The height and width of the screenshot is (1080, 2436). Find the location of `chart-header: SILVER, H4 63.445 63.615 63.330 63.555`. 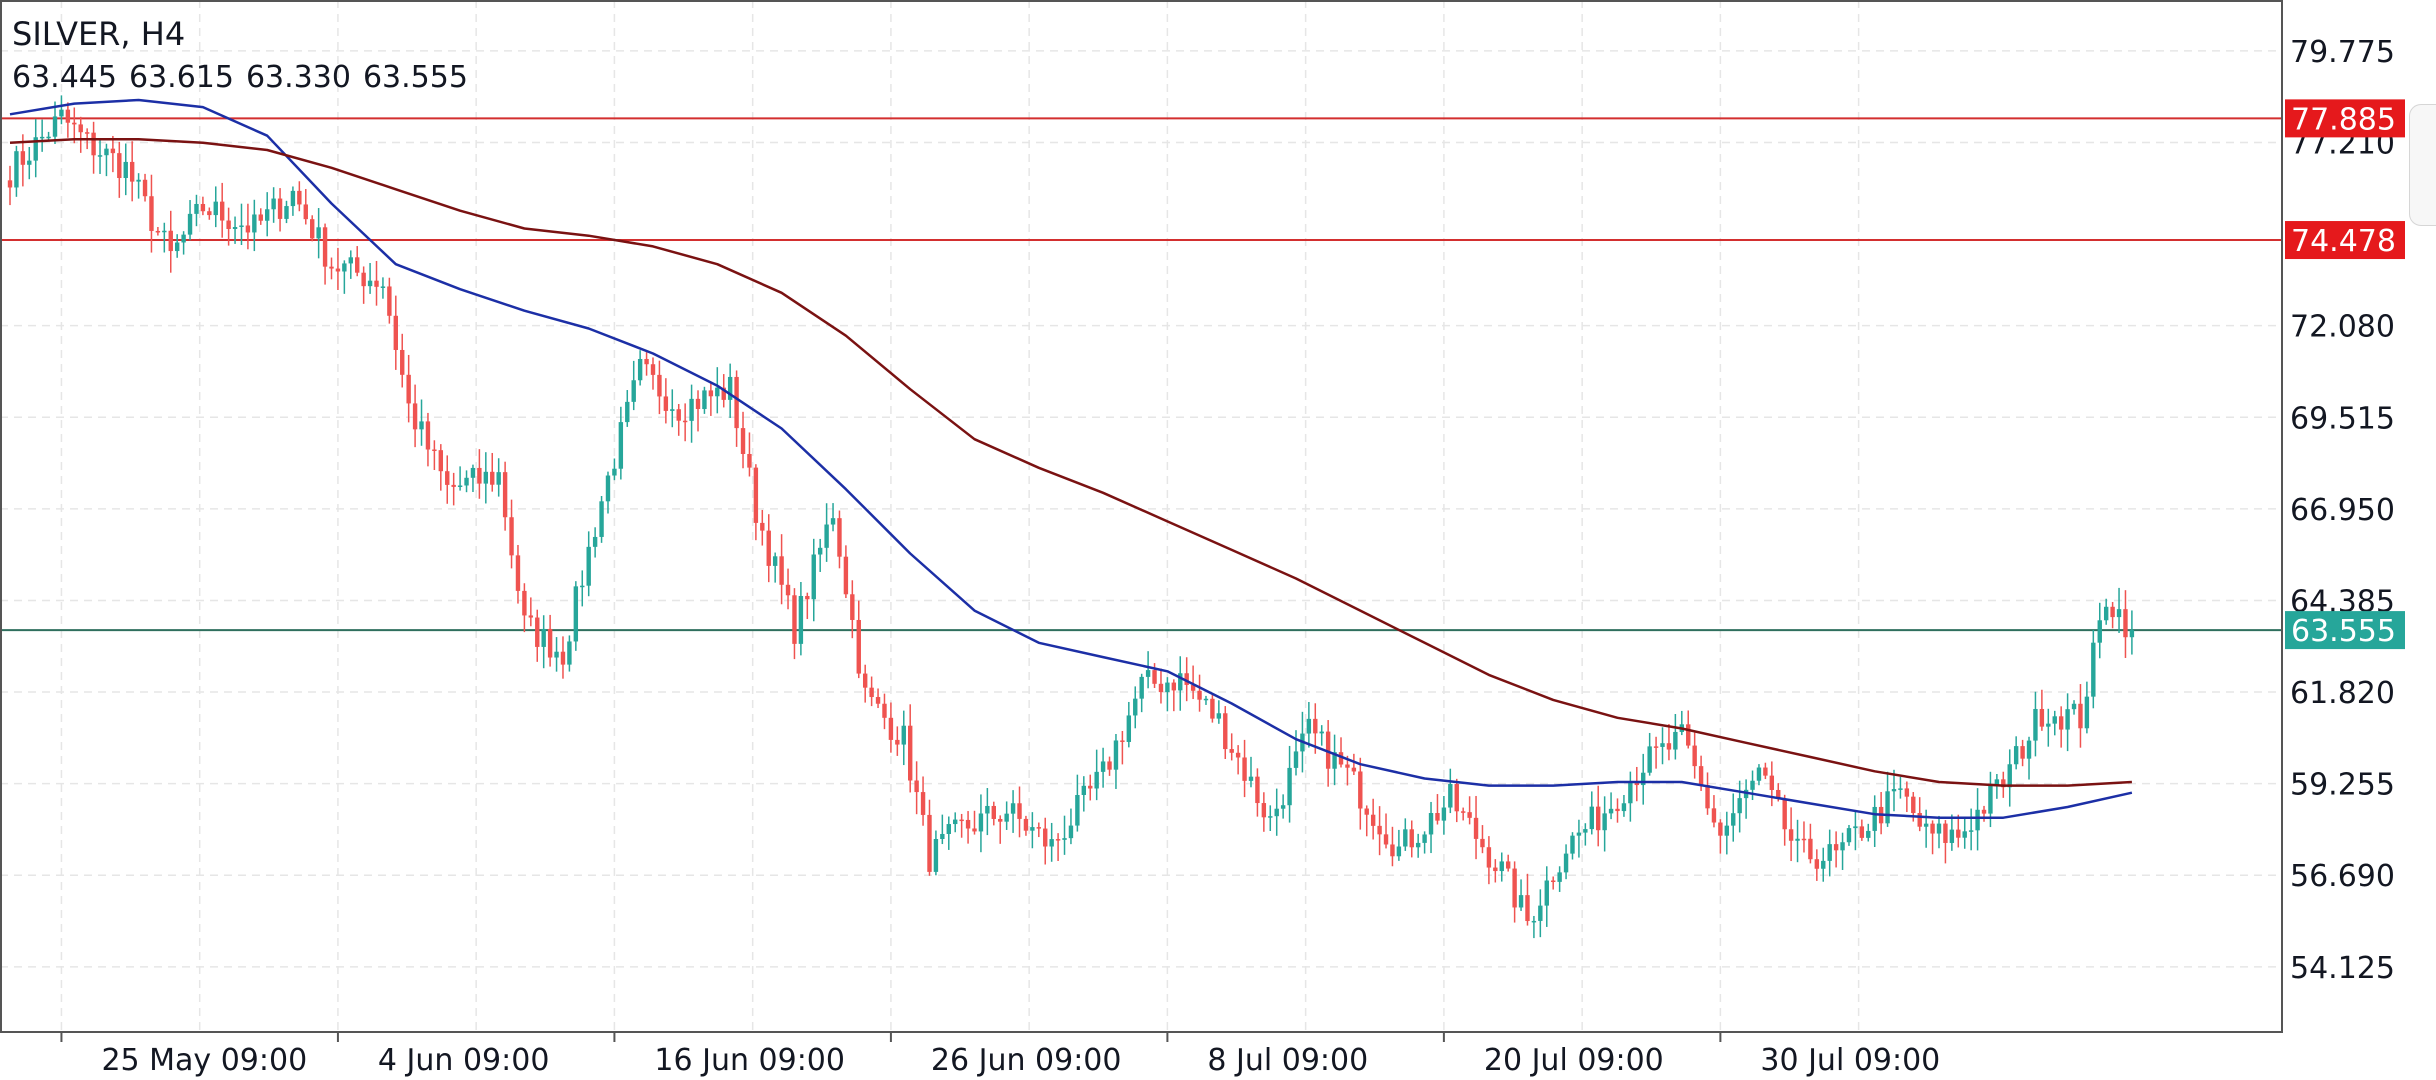

chart-header: SILVER, H4 63.445 63.615 63.330 63.555 is located at coordinates (240, 56).